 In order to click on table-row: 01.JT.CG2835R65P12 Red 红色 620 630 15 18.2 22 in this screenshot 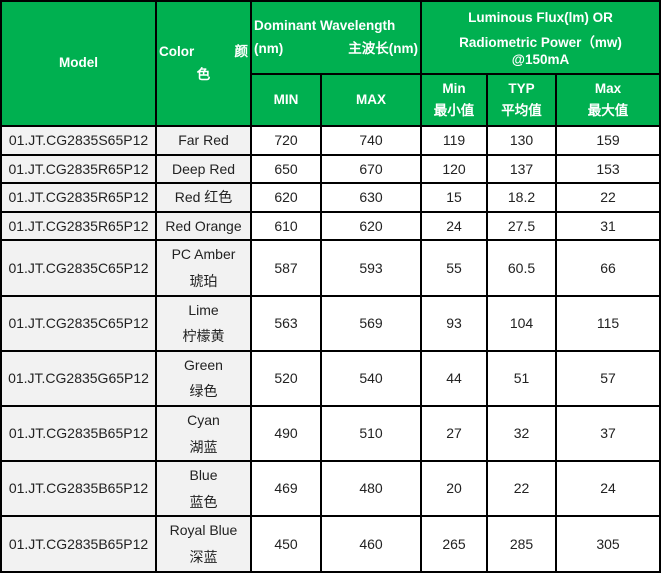, I will do `click(330, 197)`.